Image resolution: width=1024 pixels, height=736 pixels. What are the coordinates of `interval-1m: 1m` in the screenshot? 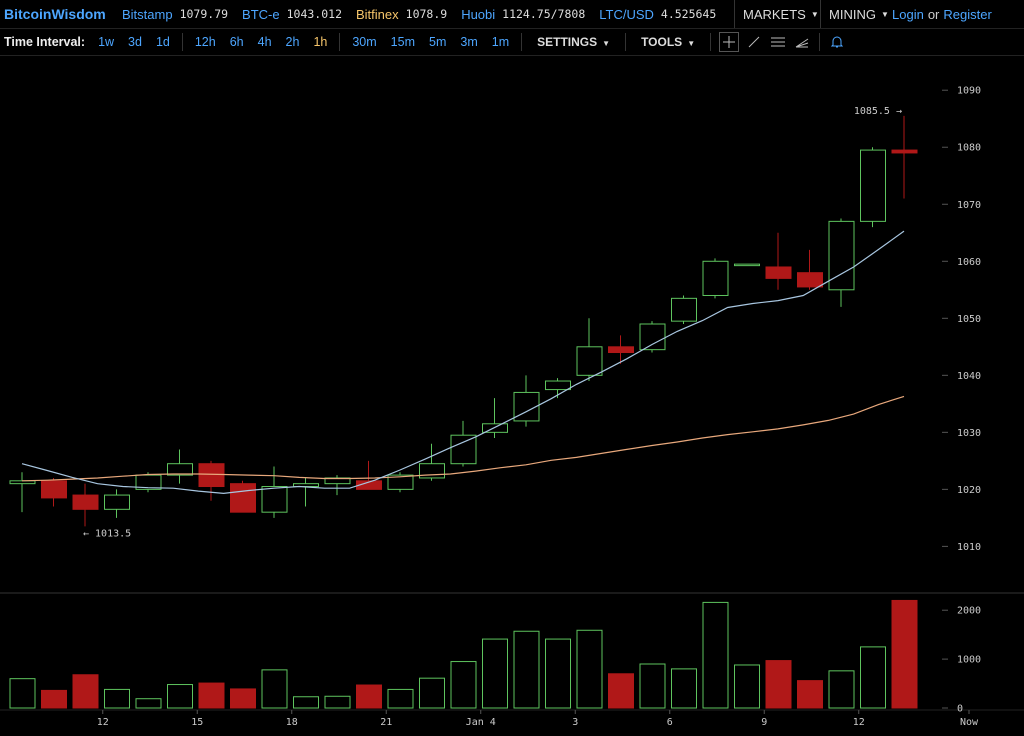 It's located at (500, 42).